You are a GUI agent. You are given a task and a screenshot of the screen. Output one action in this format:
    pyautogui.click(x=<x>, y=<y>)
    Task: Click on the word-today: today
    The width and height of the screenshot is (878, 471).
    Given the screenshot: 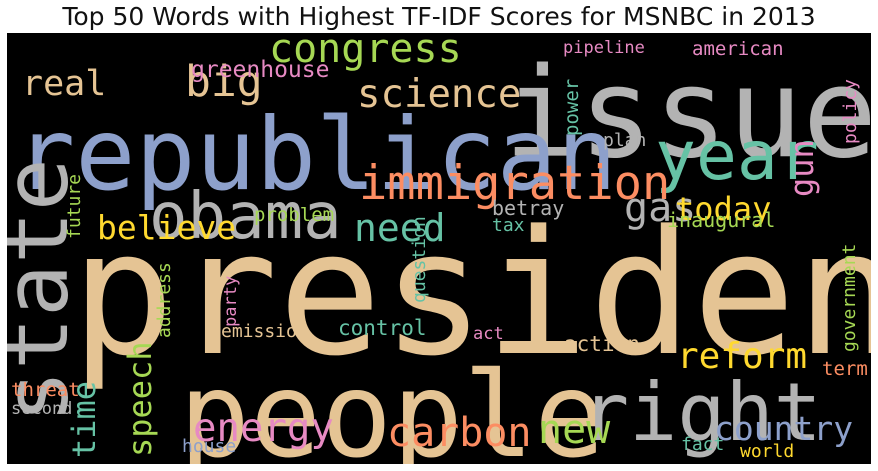 What is the action you would take?
    pyautogui.click(x=723, y=209)
    